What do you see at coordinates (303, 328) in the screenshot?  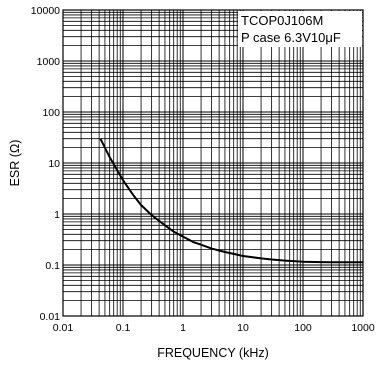 I see `x-tick-label: 100` at bounding box center [303, 328].